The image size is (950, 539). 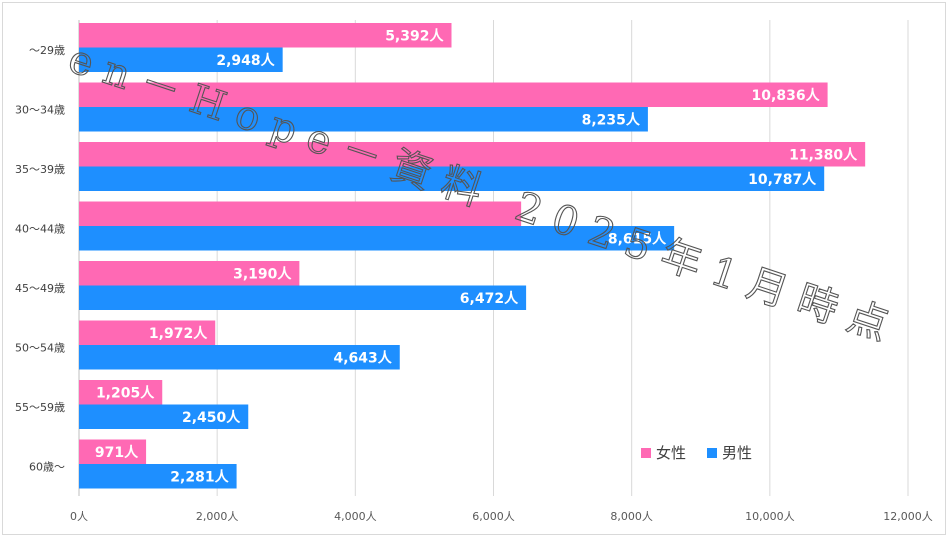 What do you see at coordinates (611, 119) in the screenshot?
I see `data-label: 8,235人` at bounding box center [611, 119].